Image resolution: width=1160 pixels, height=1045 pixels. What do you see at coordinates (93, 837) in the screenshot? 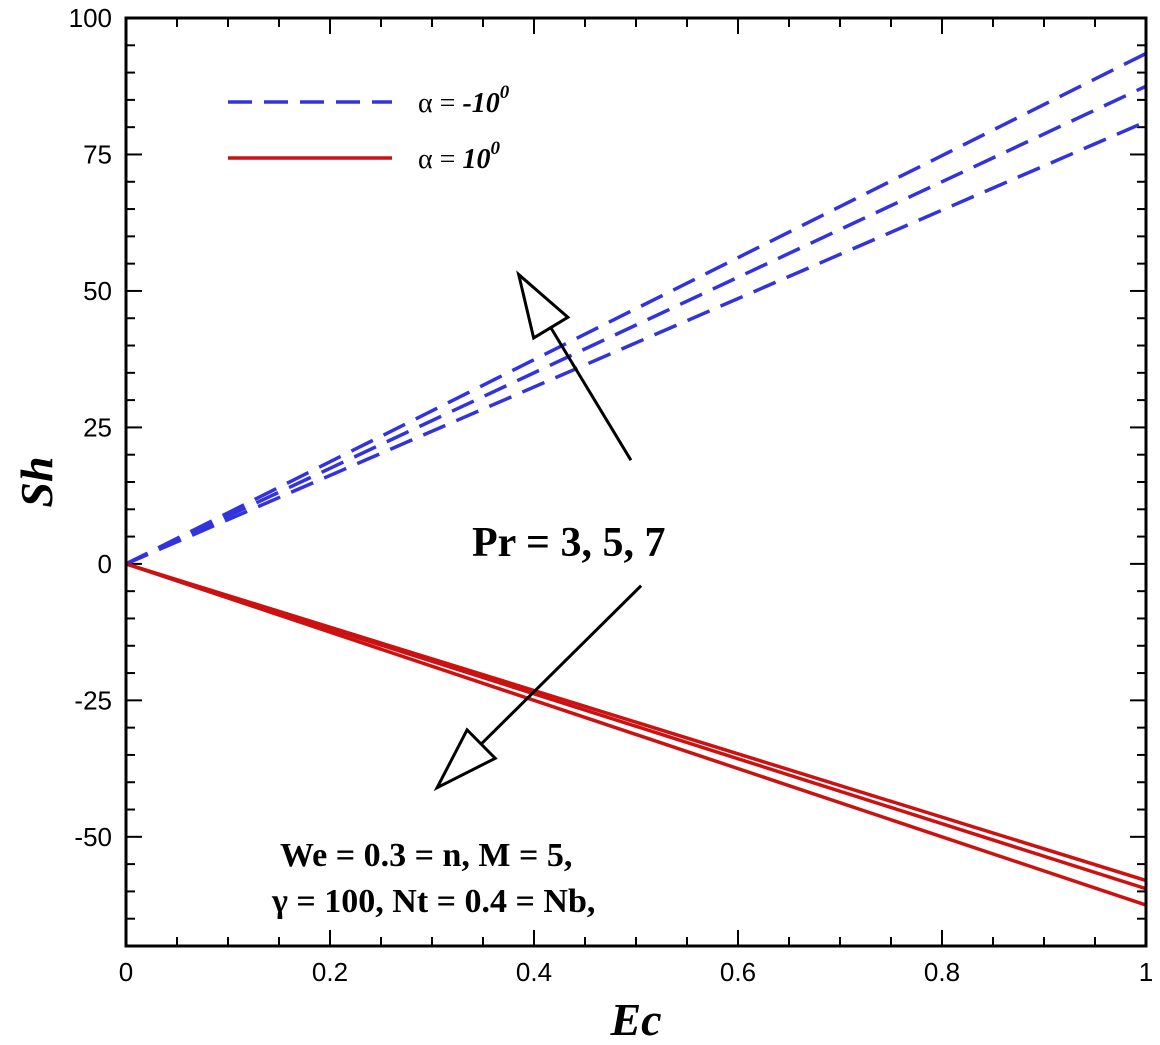
I see `y-tick-label: -50` at bounding box center [93, 837].